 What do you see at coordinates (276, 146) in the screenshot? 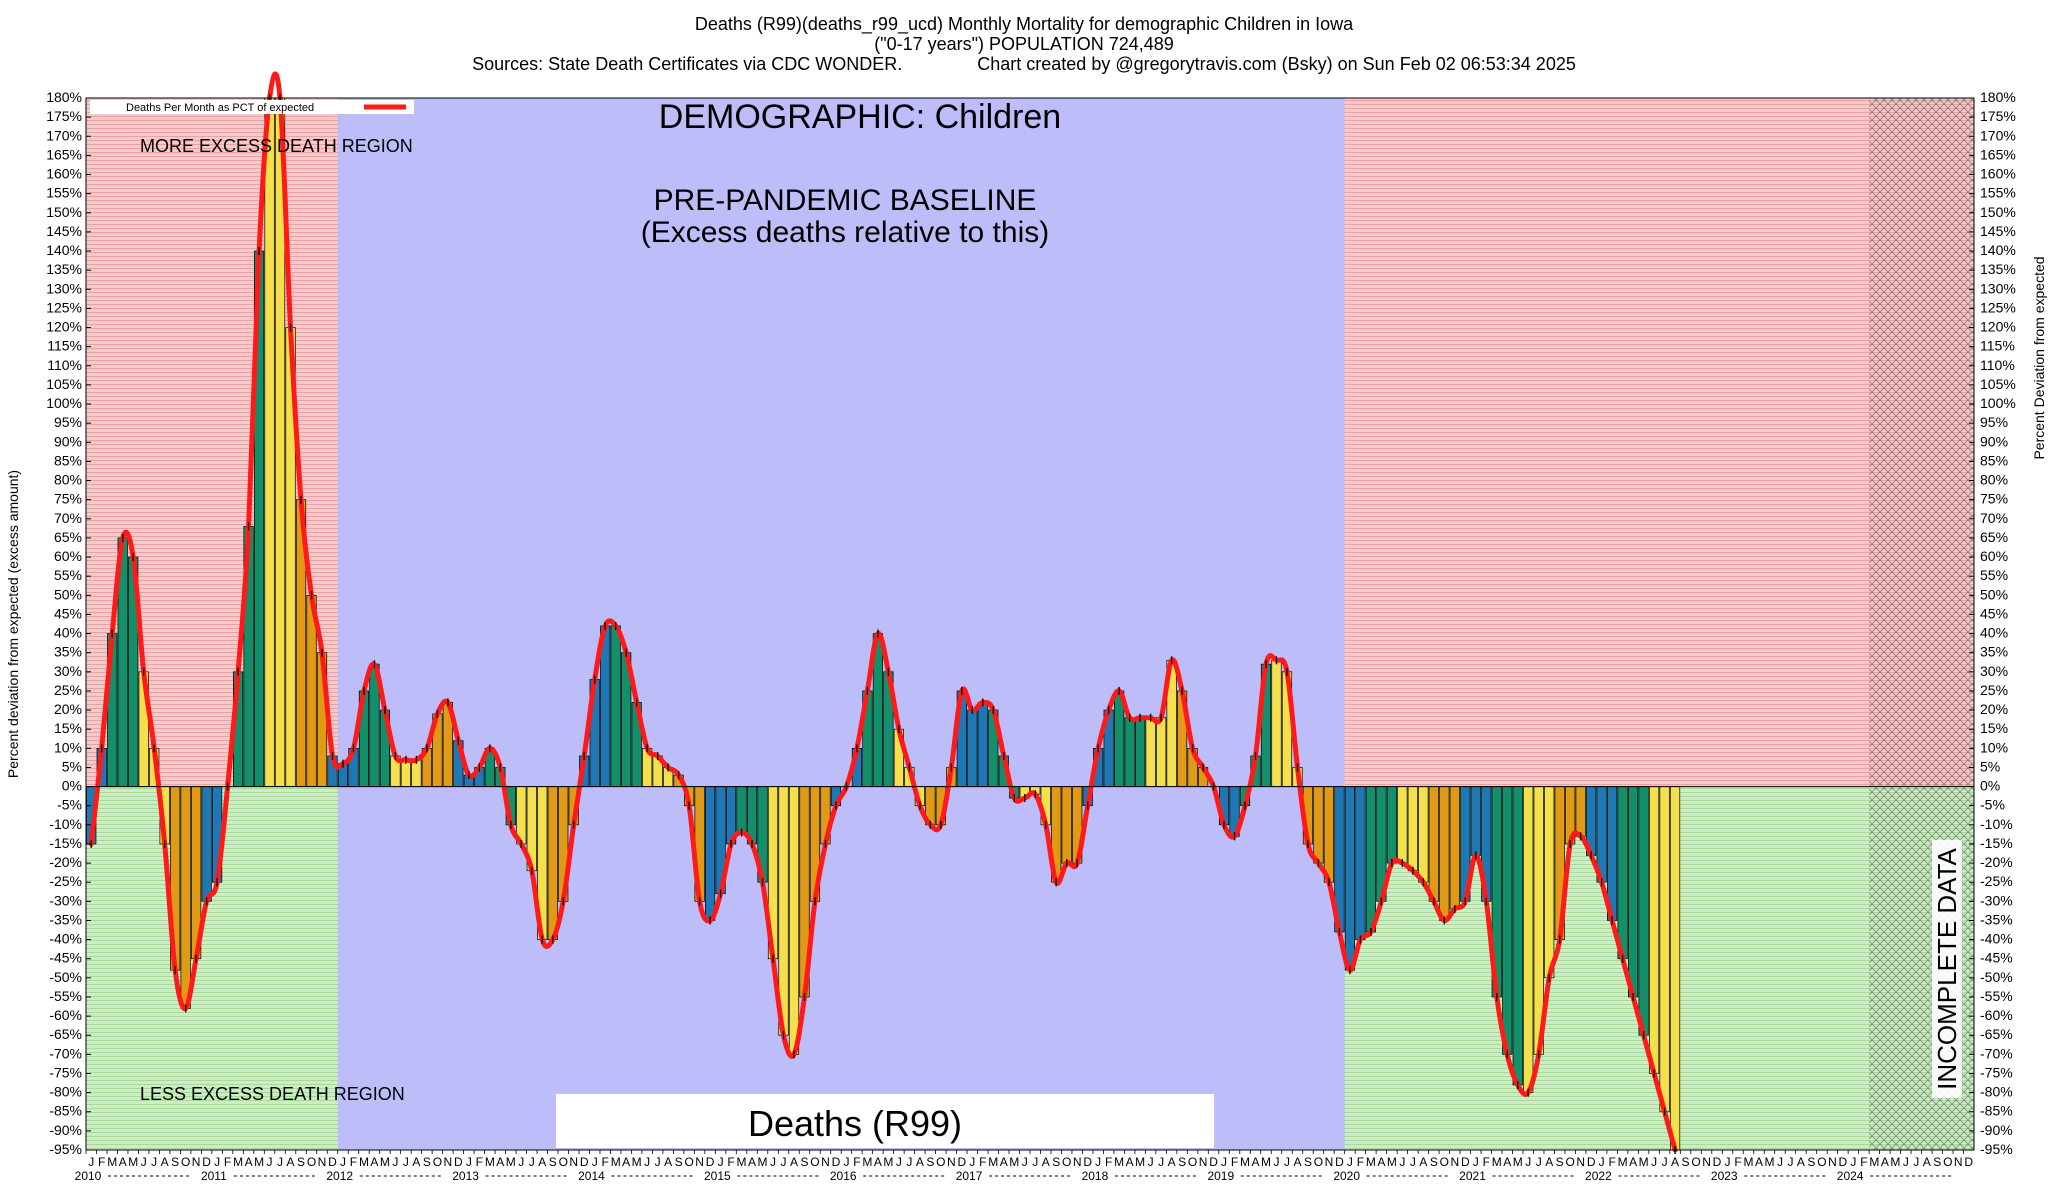
I see `more-excess-label: MORE EXCESS DEATH REGION` at bounding box center [276, 146].